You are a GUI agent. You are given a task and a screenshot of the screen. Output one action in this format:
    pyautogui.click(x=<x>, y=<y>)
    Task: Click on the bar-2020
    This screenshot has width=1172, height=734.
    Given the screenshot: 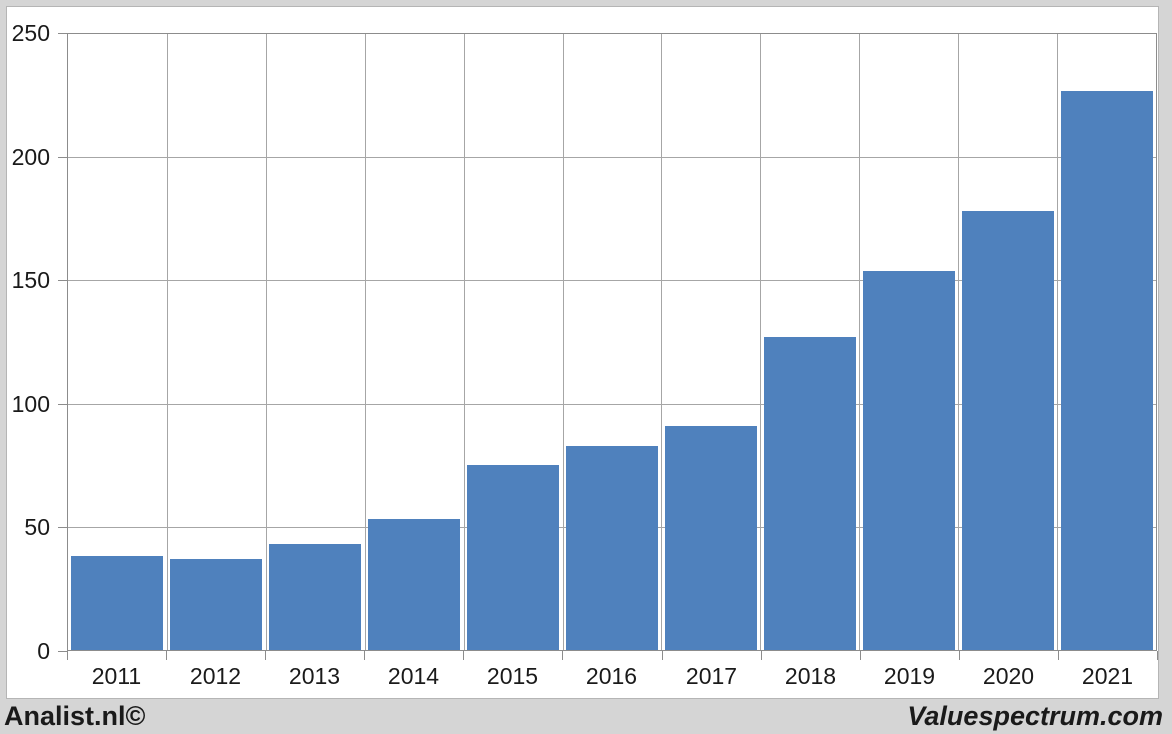 What is the action you would take?
    pyautogui.click(x=1007, y=430)
    